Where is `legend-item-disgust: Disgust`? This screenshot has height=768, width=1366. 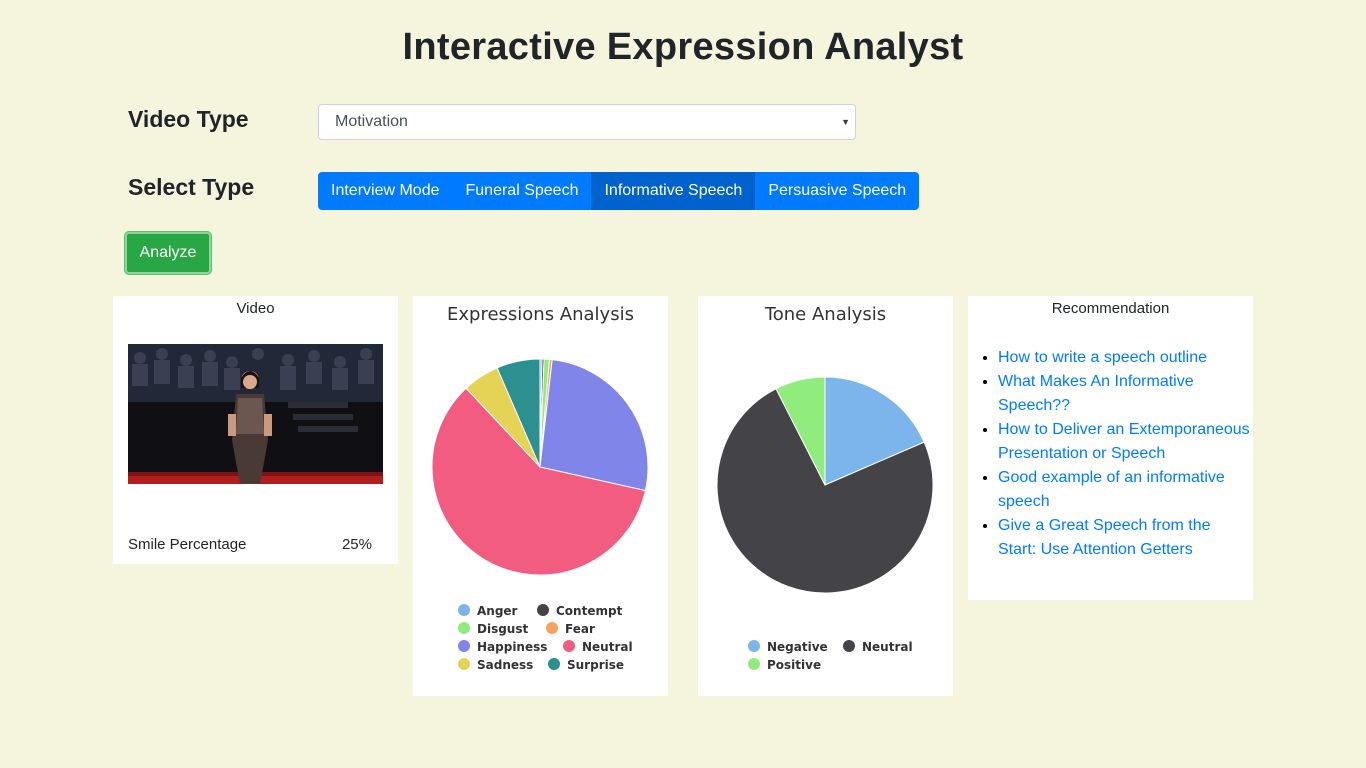 legend-item-disgust: Disgust is located at coordinates (493, 629).